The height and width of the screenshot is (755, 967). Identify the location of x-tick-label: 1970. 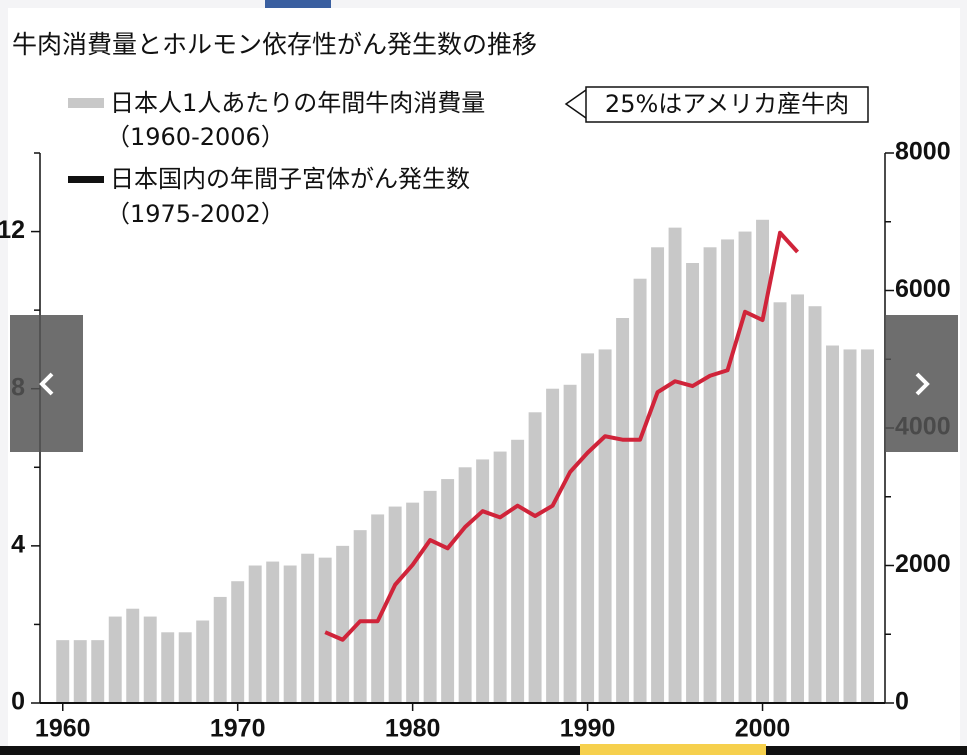
(238, 729).